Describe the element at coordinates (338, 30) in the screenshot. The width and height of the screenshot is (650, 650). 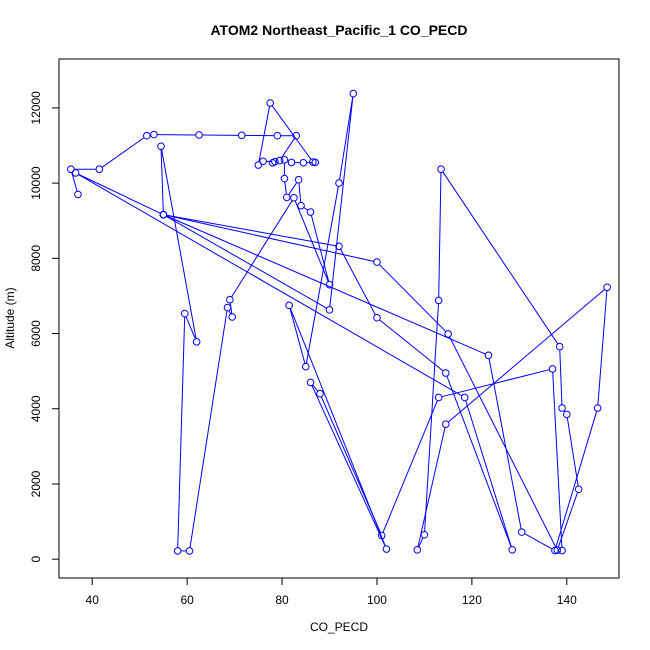
I see `chart-title: ATOM2 Northeast_Pacific_1 CO_PECD` at that location.